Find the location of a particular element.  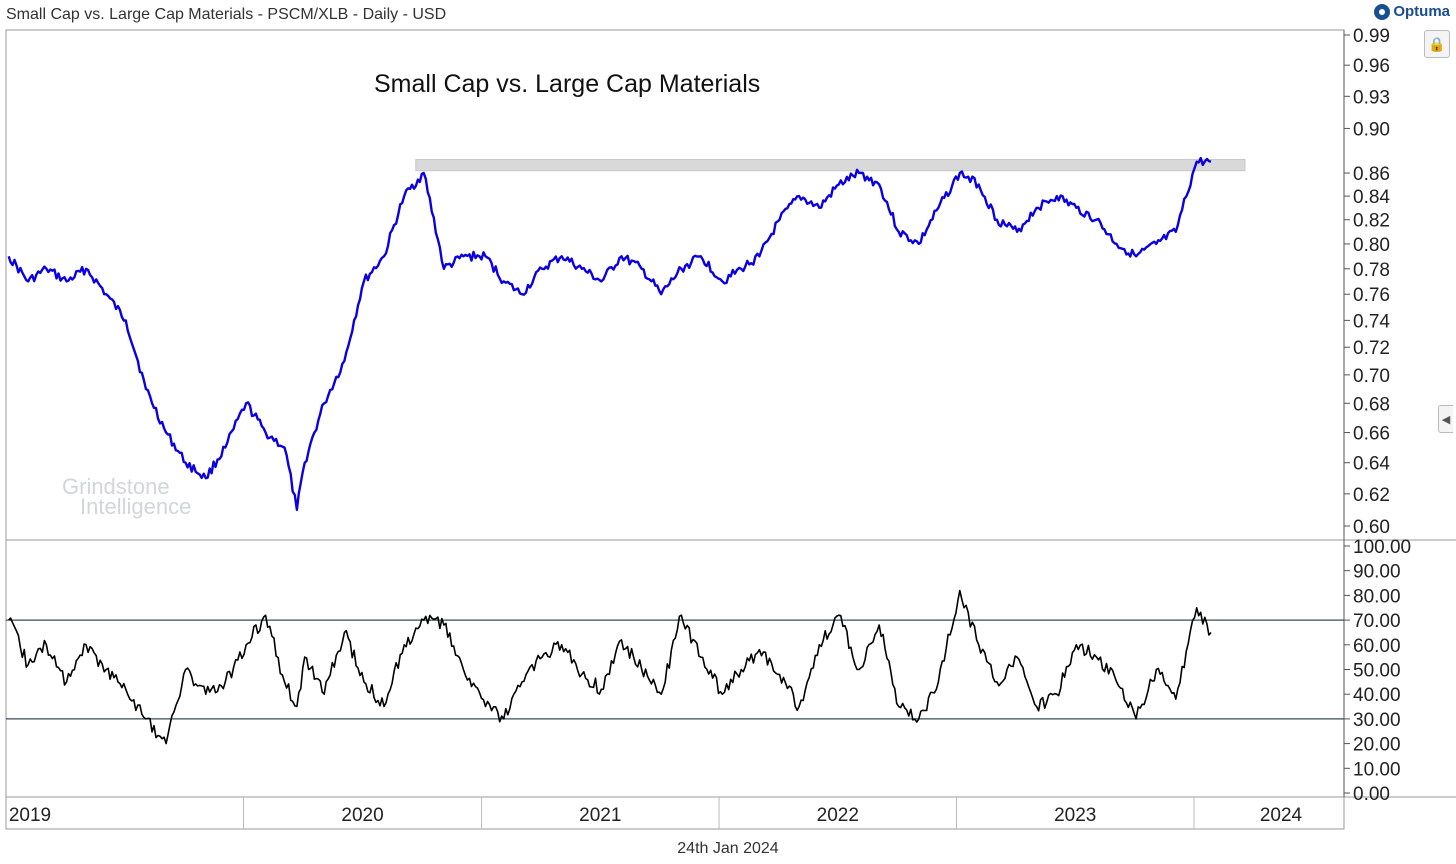

lock-icon: 🔒 is located at coordinates (1437, 43).